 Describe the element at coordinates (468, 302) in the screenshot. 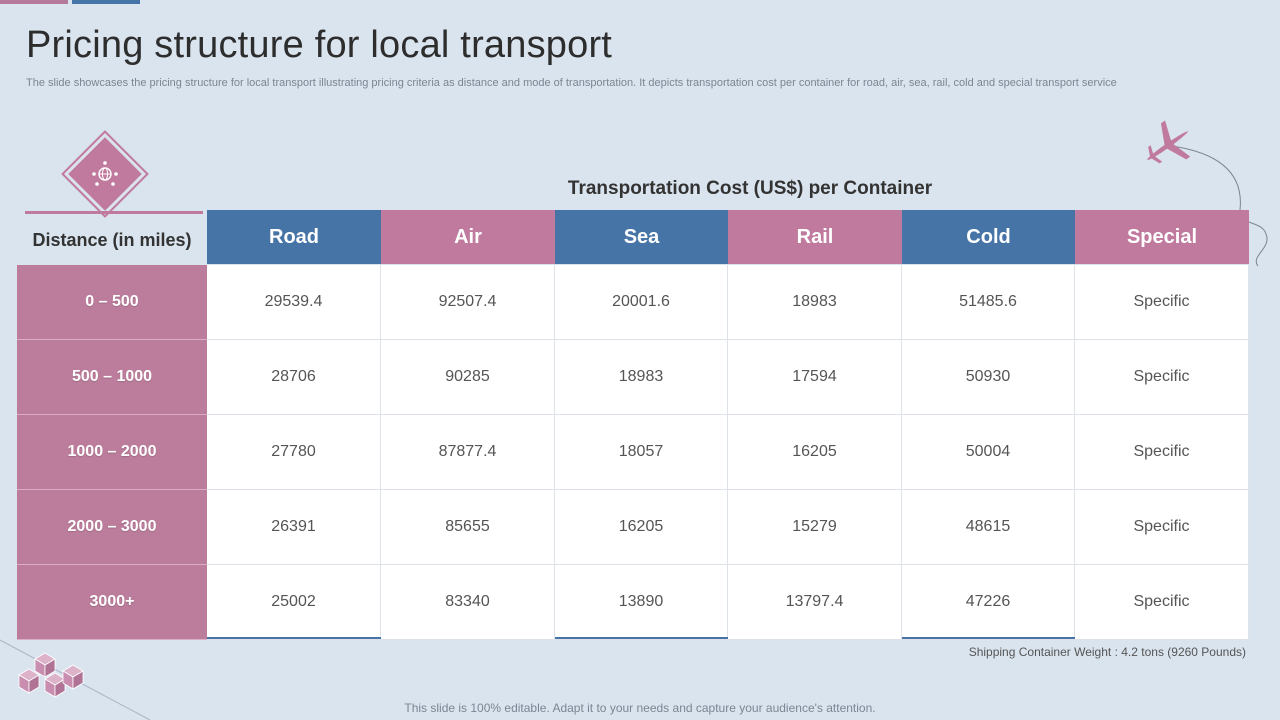

I see `cell-air-0-500: 92507.4` at that location.